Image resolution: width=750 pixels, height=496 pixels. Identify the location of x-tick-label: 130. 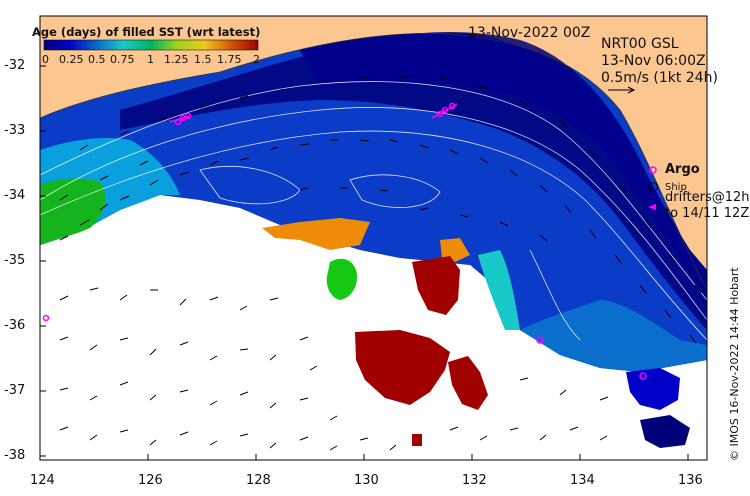
(366, 480).